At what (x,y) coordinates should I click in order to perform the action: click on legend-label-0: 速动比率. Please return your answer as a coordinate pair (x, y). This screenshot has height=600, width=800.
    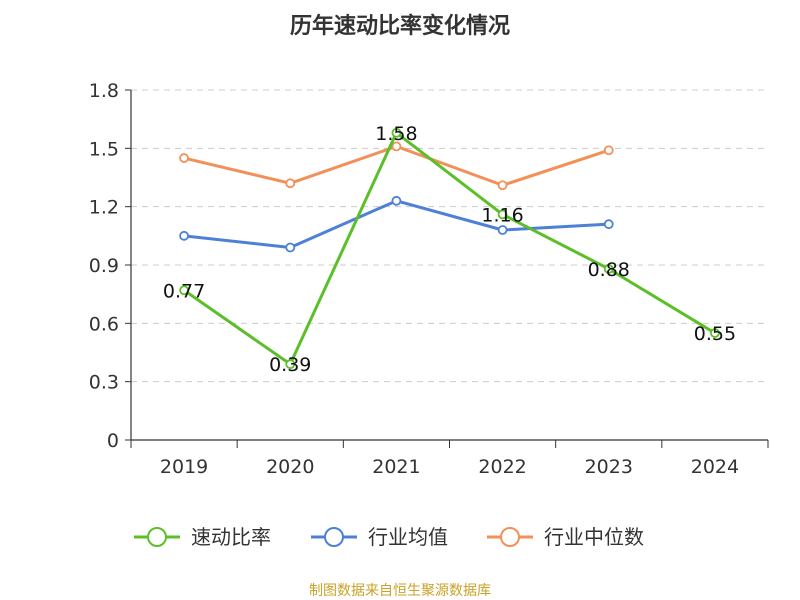
    Looking at the image, I should click on (231, 537).